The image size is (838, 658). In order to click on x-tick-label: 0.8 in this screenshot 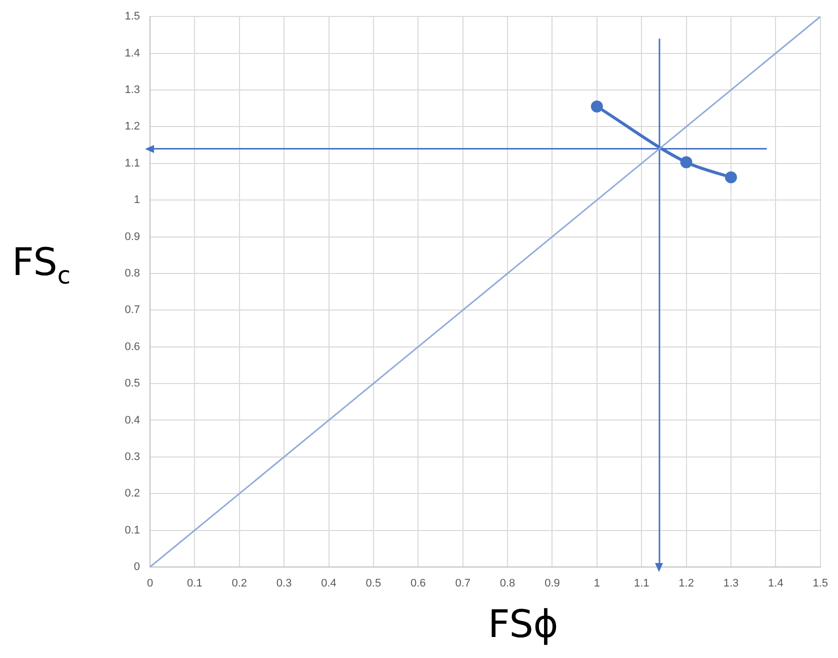, I will do `click(508, 584)`.